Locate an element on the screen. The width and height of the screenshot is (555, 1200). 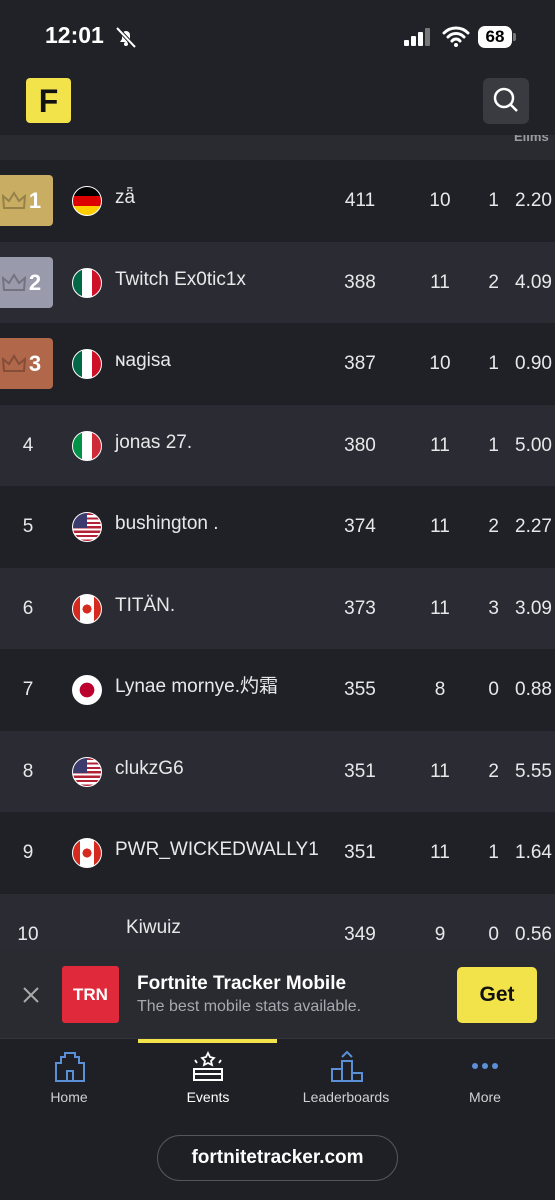
player-name: TITÄN. is located at coordinates (145, 605).